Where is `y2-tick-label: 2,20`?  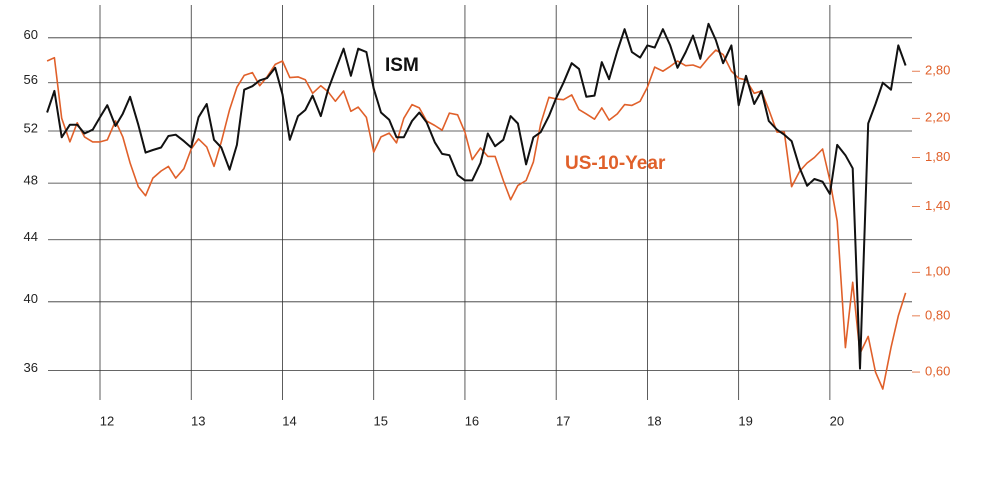 y2-tick-label: 2,20 is located at coordinates (937, 117).